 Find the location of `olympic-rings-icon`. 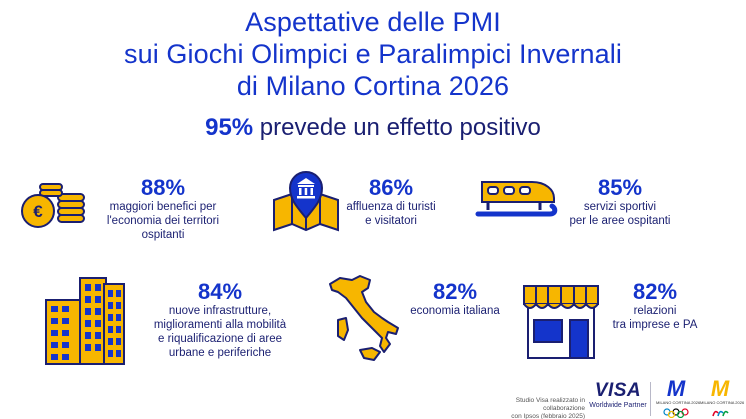

olympic-rings-icon is located at coordinates (676, 413).